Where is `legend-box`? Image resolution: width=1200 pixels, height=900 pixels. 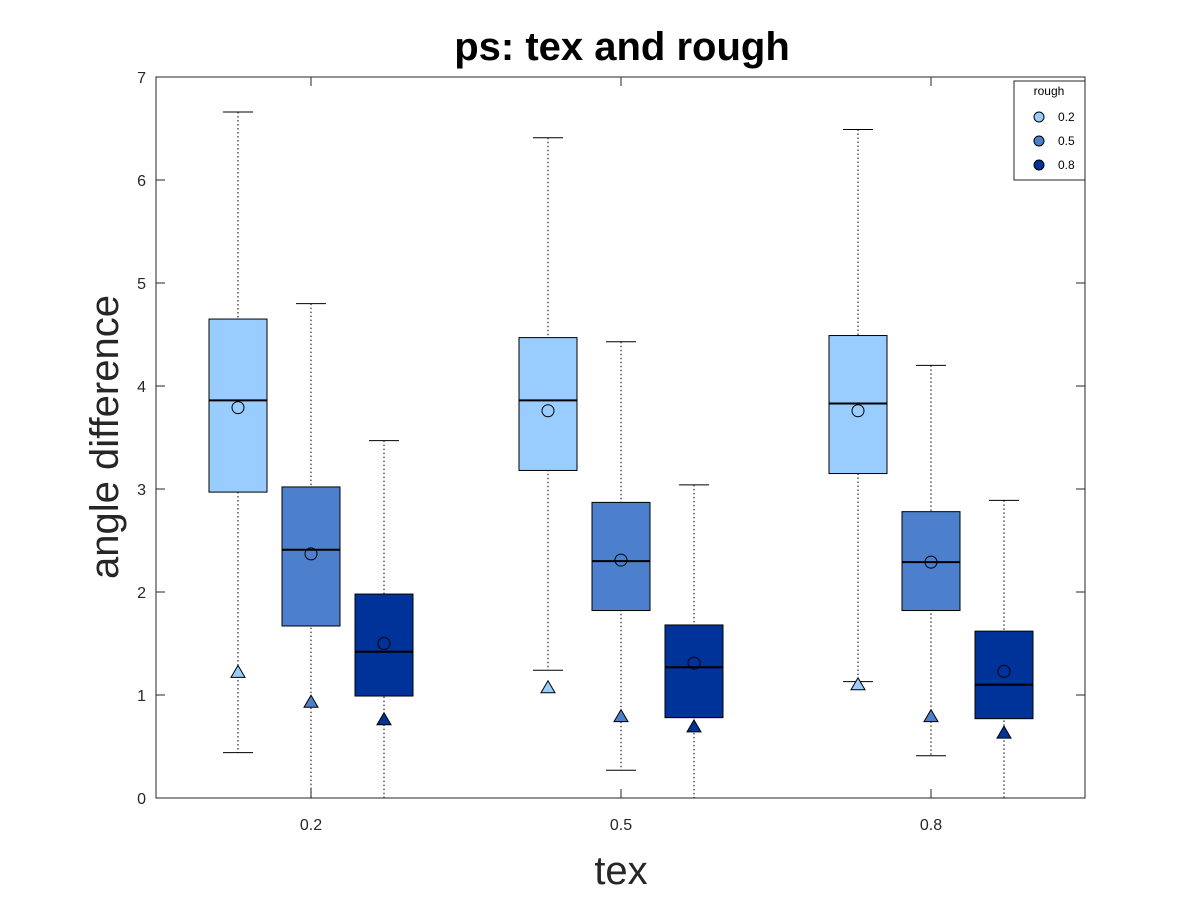
legend-box is located at coordinates (1049, 130).